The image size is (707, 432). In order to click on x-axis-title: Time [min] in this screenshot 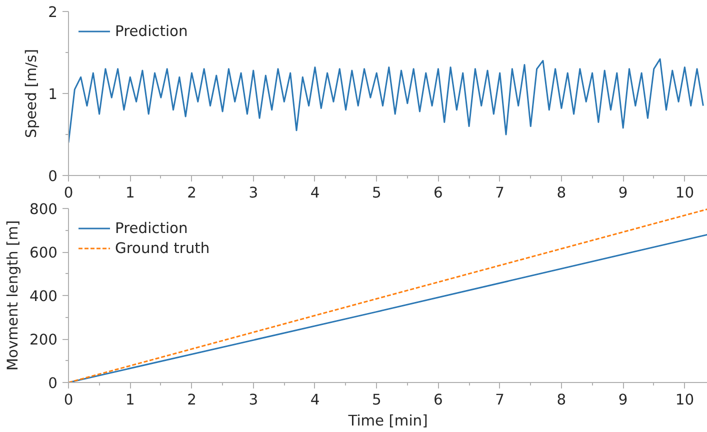, I will do `click(387, 421)`.